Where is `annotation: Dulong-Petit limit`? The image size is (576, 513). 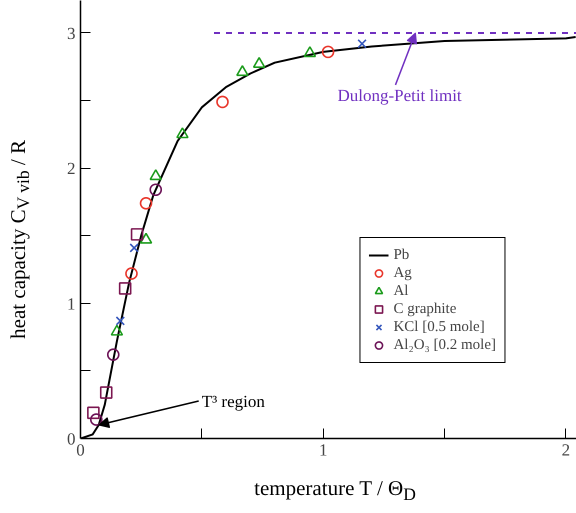 annotation: Dulong-Petit limit is located at coordinates (399, 95).